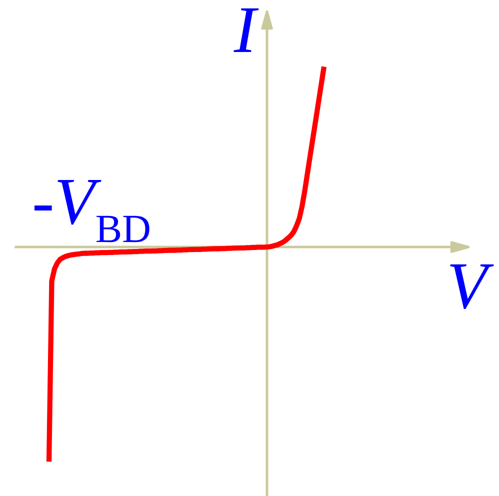 The image size is (499, 496). Describe the element at coordinates (92, 211) in the screenshot. I see `annotation: -V$_{BD}$` at that location.